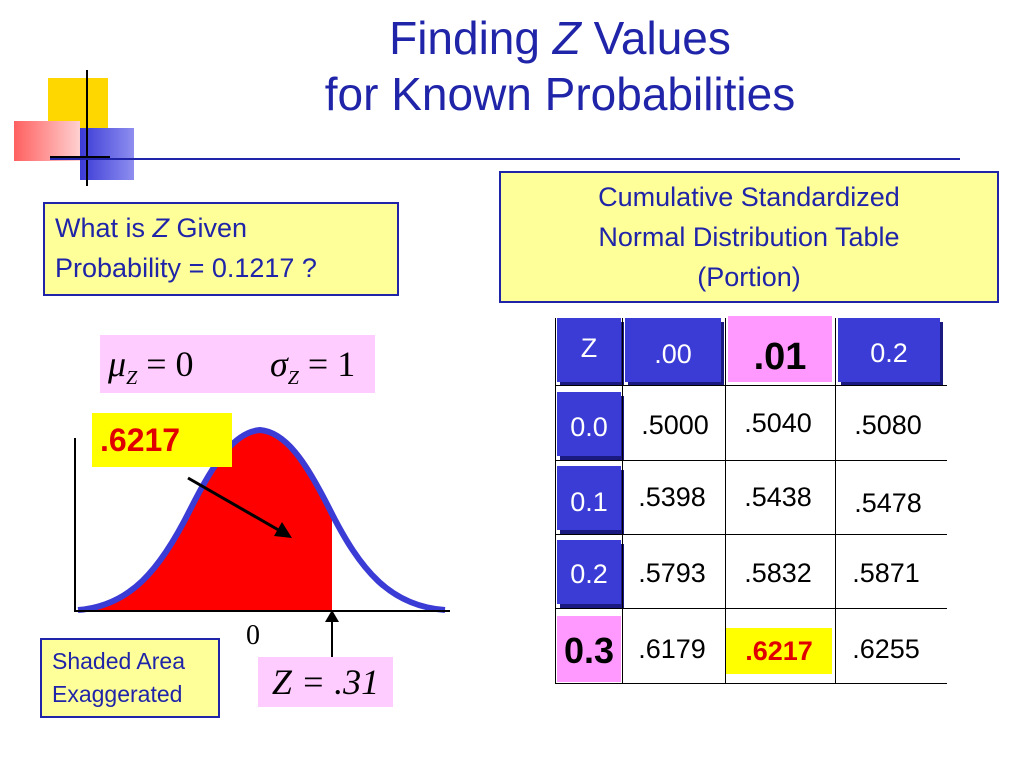 Image resolution: width=1024 pixels, height=768 pixels. Describe the element at coordinates (778, 423) in the screenshot. I see `table-cell: .5040` at that location.